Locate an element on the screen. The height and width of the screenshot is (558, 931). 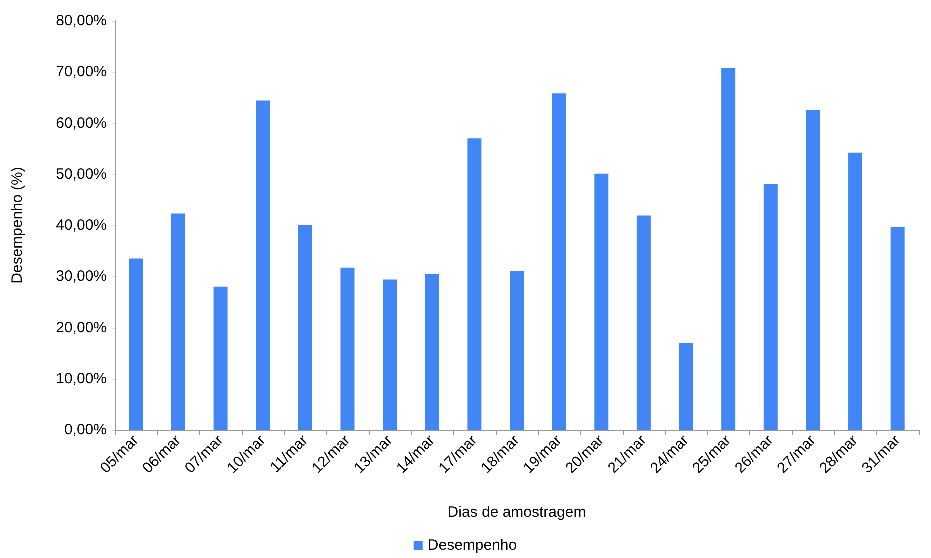
y-tick-label: 30,00% is located at coordinates (81, 277).